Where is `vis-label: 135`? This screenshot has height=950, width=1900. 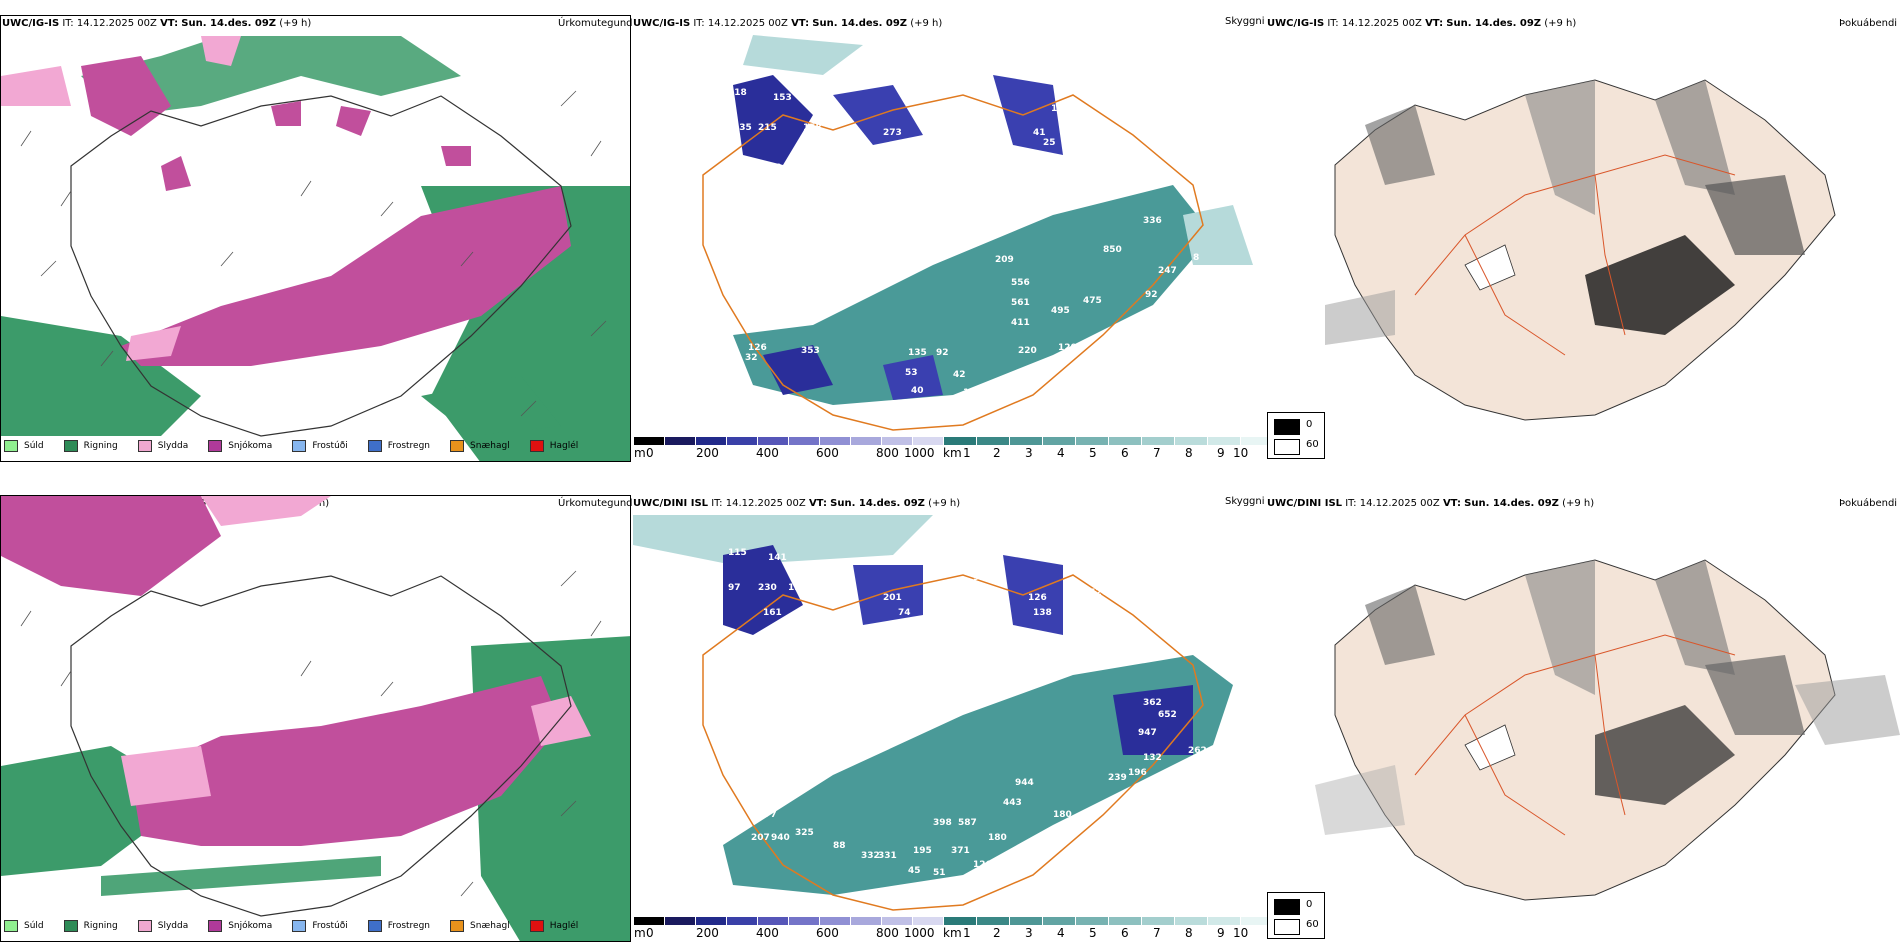 vis-label: 135 is located at coordinates (1060, 109).